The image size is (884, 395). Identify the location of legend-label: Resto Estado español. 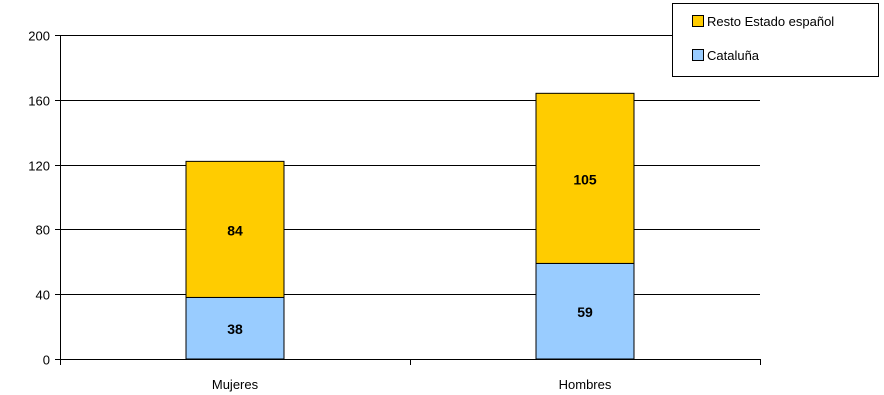
(770, 21).